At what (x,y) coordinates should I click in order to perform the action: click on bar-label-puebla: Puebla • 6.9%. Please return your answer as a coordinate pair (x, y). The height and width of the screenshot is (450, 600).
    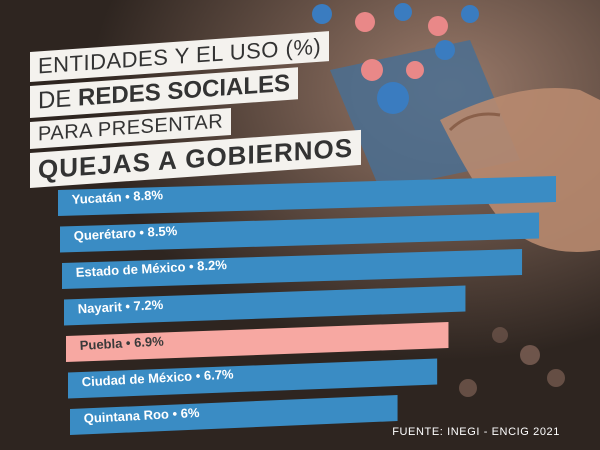
    Looking at the image, I should click on (121, 343).